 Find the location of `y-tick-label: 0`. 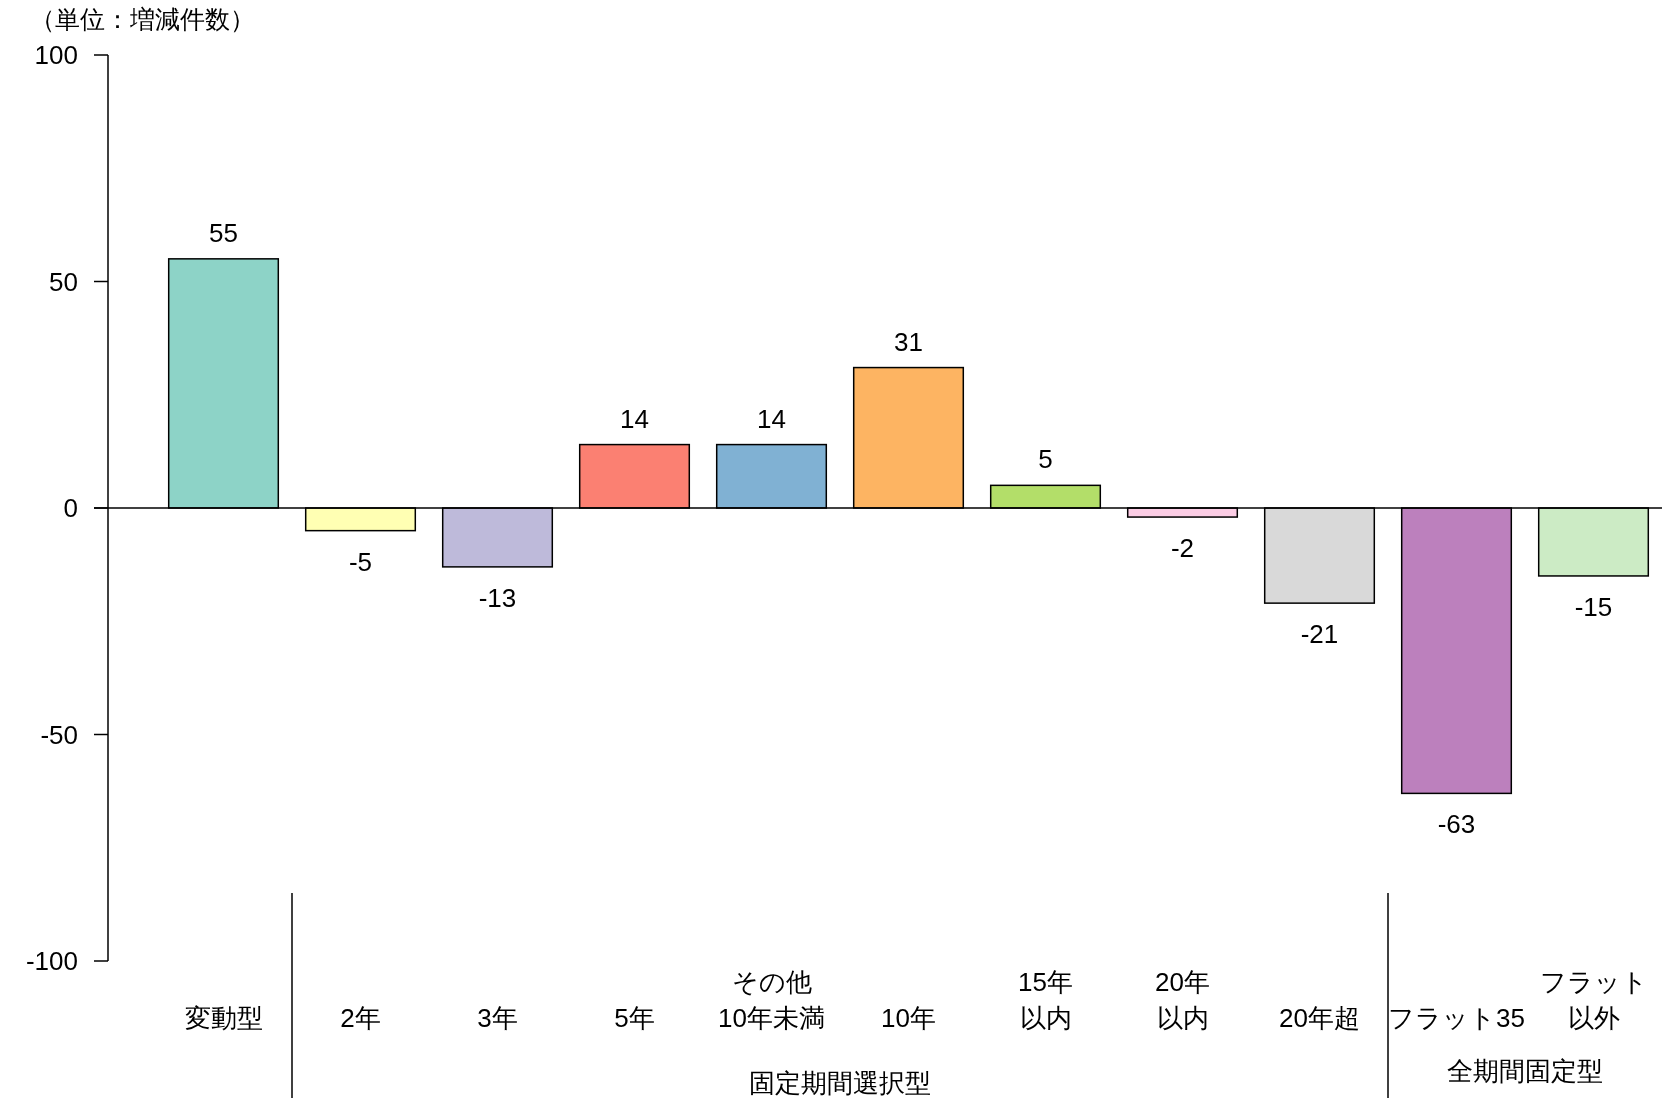

y-tick-label: 0 is located at coordinates (70, 508).